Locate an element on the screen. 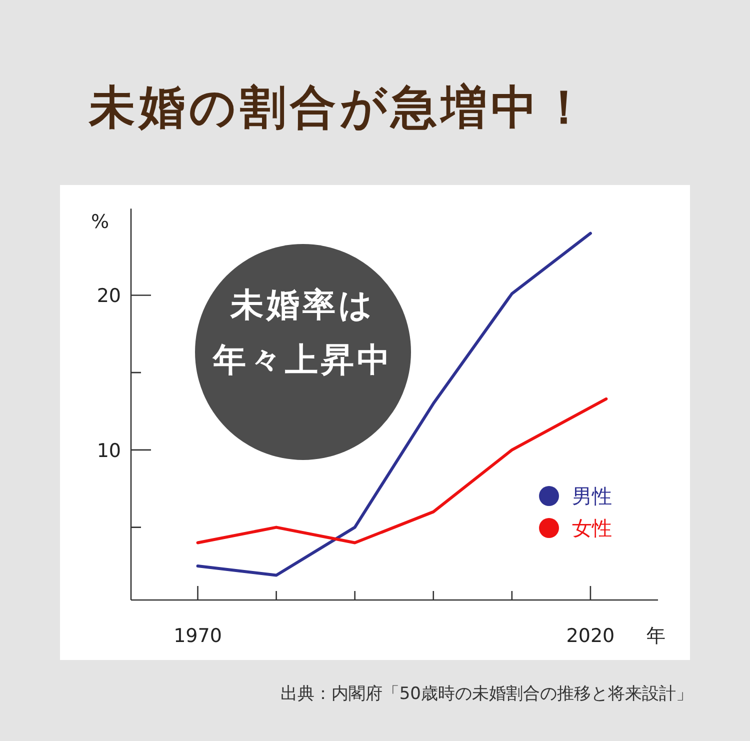  x-axis-title: 年 is located at coordinates (656, 636).